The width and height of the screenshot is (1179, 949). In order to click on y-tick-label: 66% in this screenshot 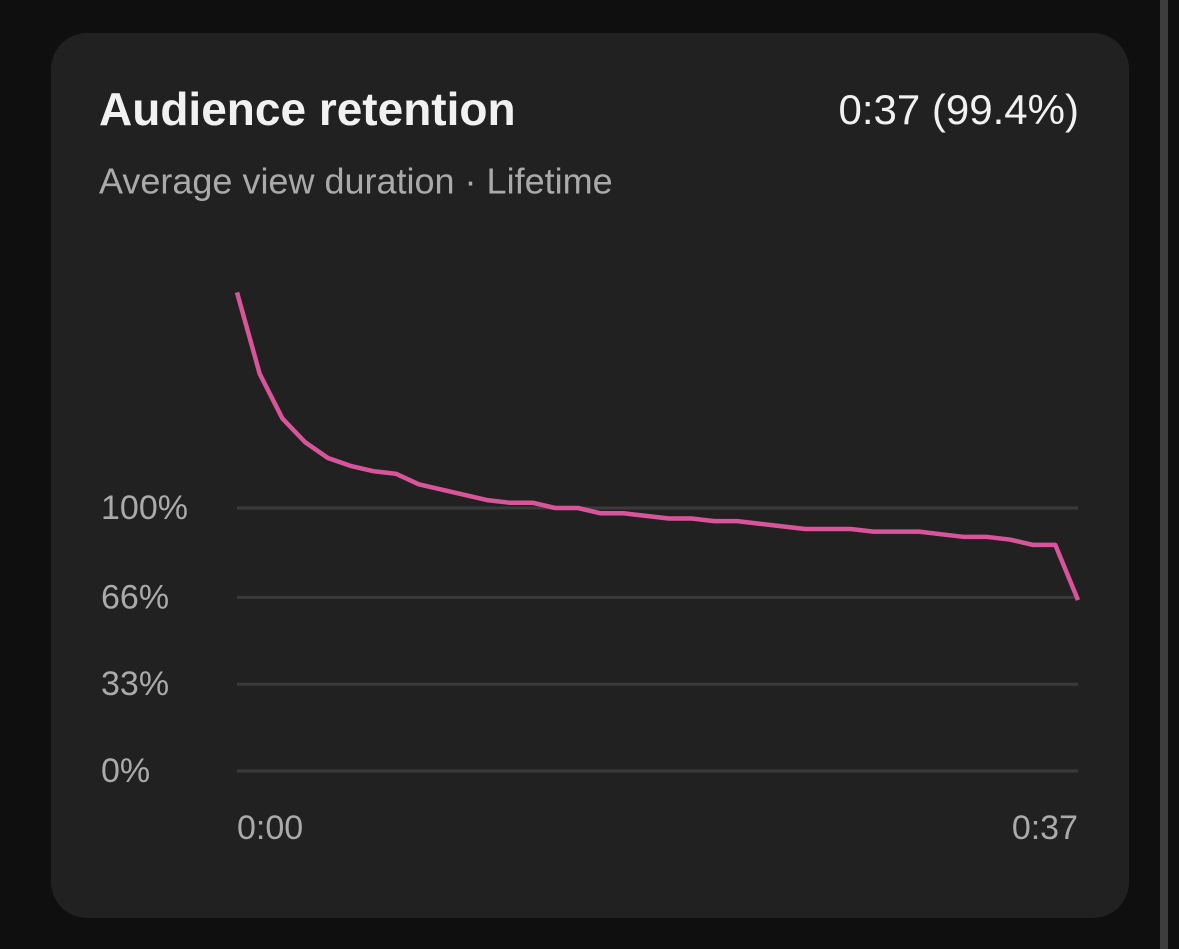, I will do `click(135, 597)`.